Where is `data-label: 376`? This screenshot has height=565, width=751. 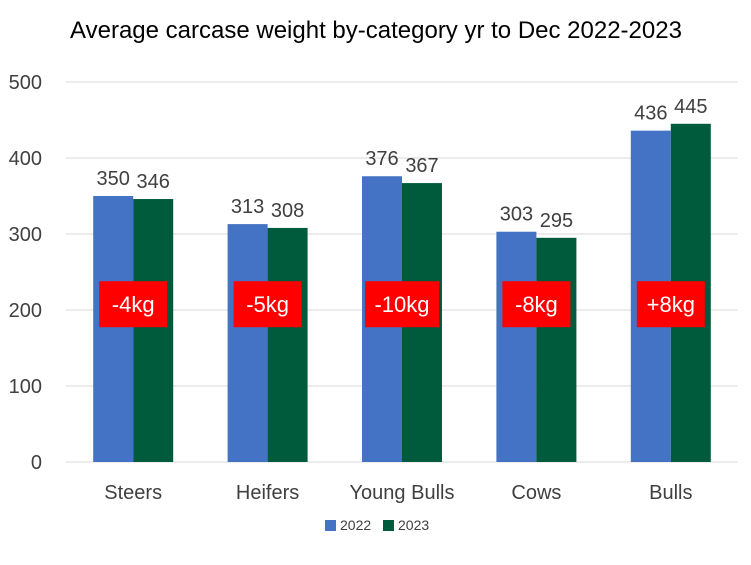 data-label: 376 is located at coordinates (381, 159).